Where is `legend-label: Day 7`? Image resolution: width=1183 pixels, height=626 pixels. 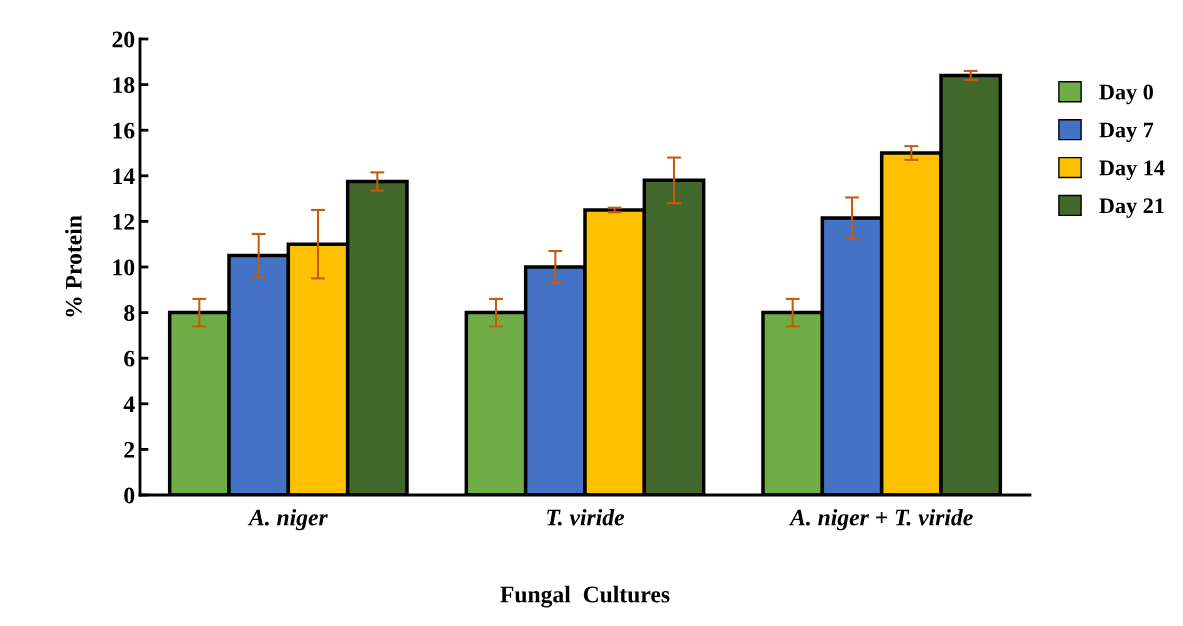 legend-label: Day 7 is located at coordinates (1126, 132).